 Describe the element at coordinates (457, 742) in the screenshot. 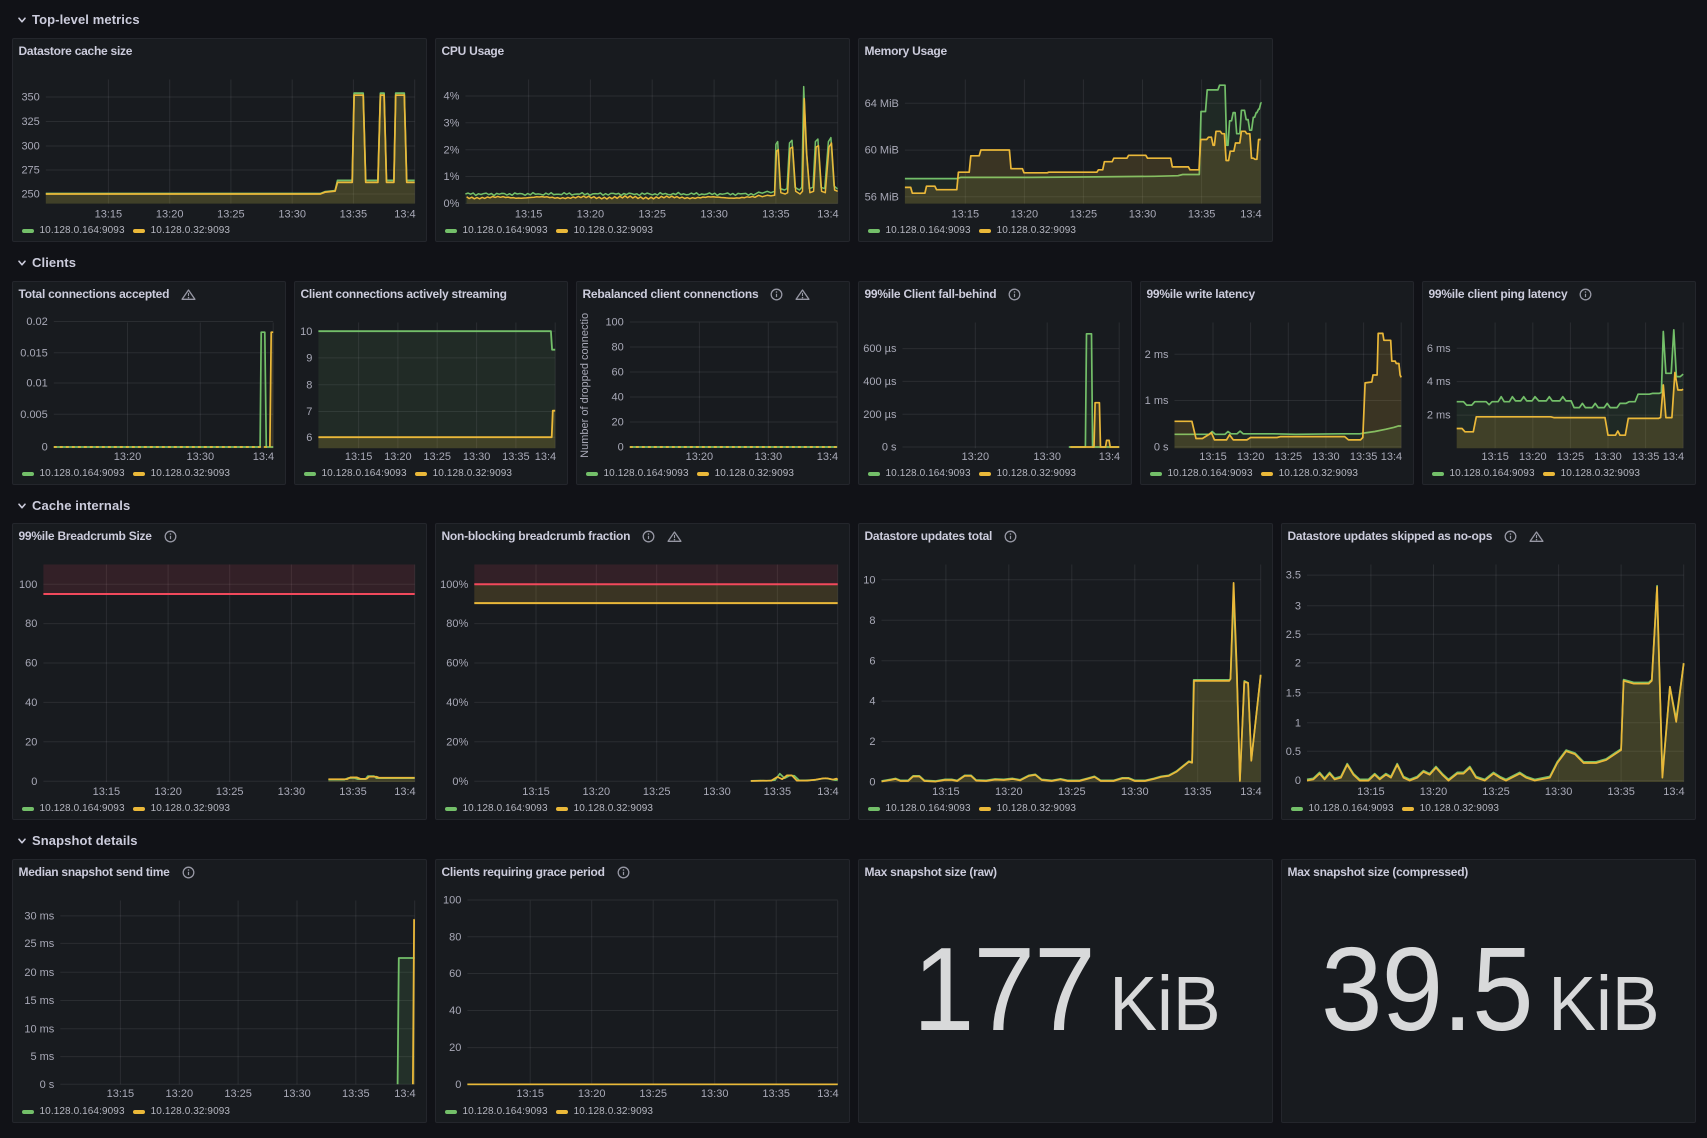

I see `svg-text: 20%` at that location.